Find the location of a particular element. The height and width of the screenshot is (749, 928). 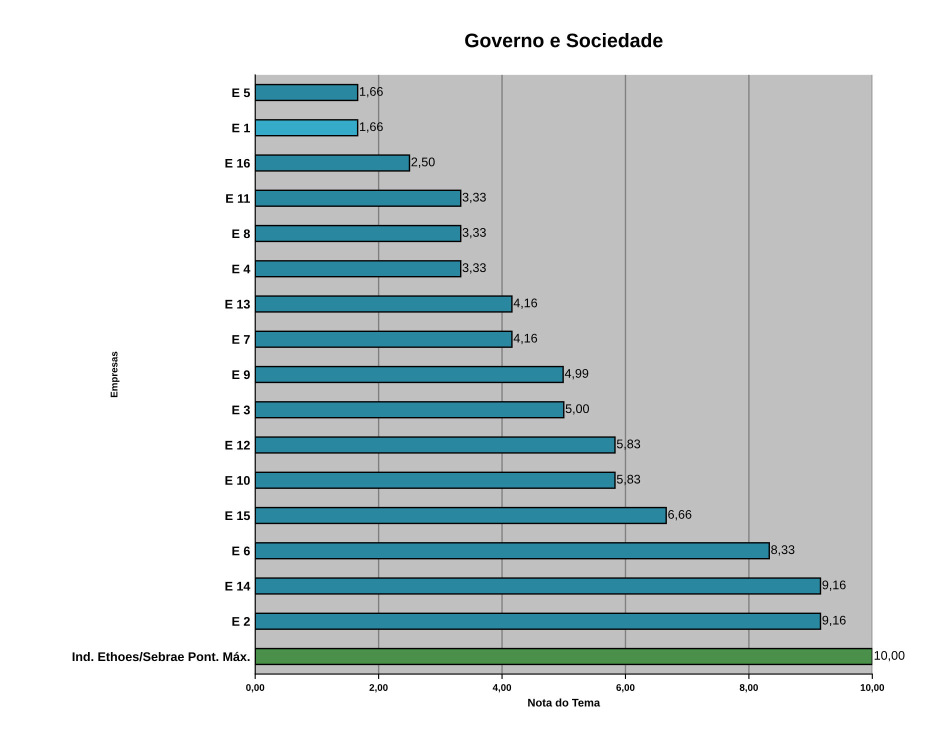

y-tick-label: E 13 is located at coordinates (237, 304).